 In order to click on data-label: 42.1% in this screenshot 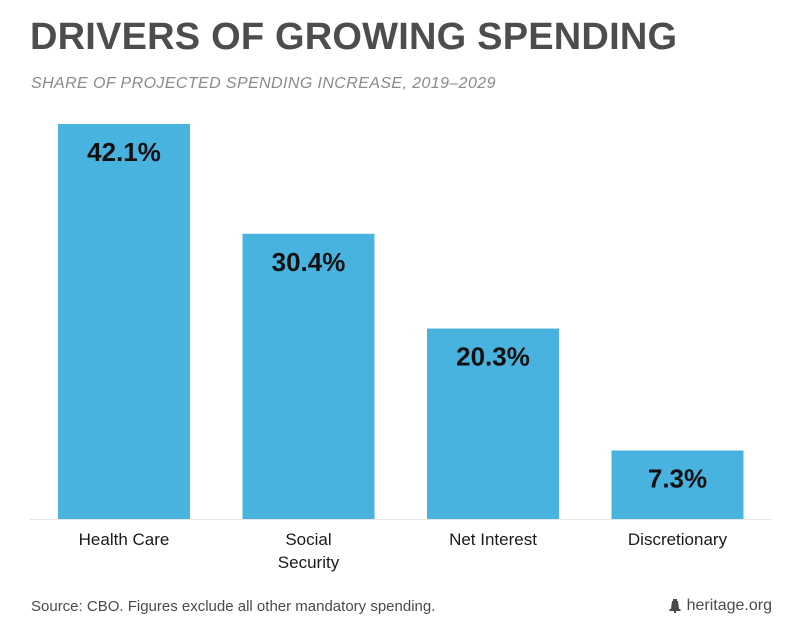, I will do `click(124, 152)`.